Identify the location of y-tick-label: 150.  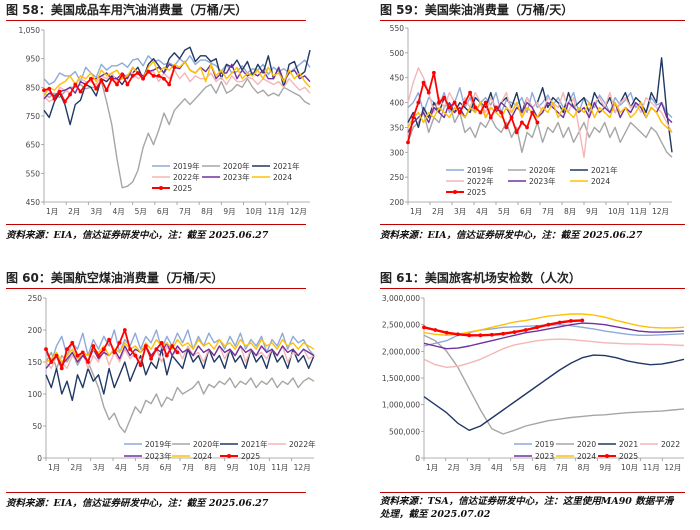
(35, 362).